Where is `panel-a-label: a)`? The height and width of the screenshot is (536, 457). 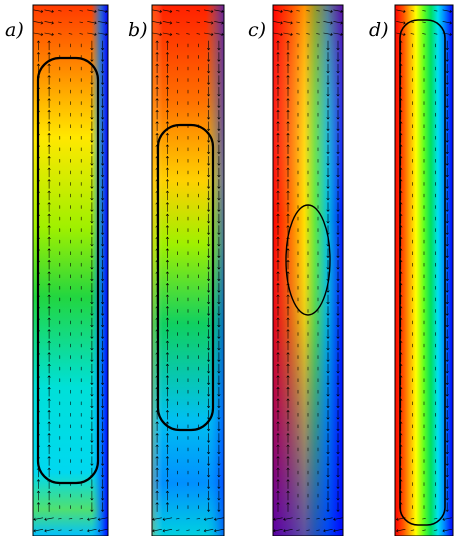
panel-a-label: a) is located at coordinates (14, 30).